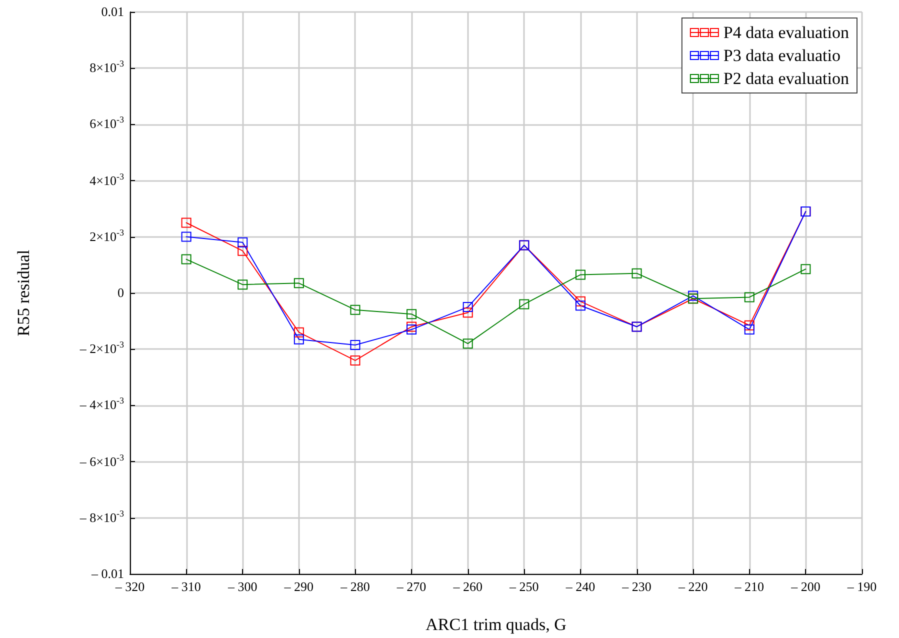 Image resolution: width=899 pixels, height=638 pixels. Describe the element at coordinates (242, 586) in the screenshot. I see `x-tick-label: – 300` at that location.